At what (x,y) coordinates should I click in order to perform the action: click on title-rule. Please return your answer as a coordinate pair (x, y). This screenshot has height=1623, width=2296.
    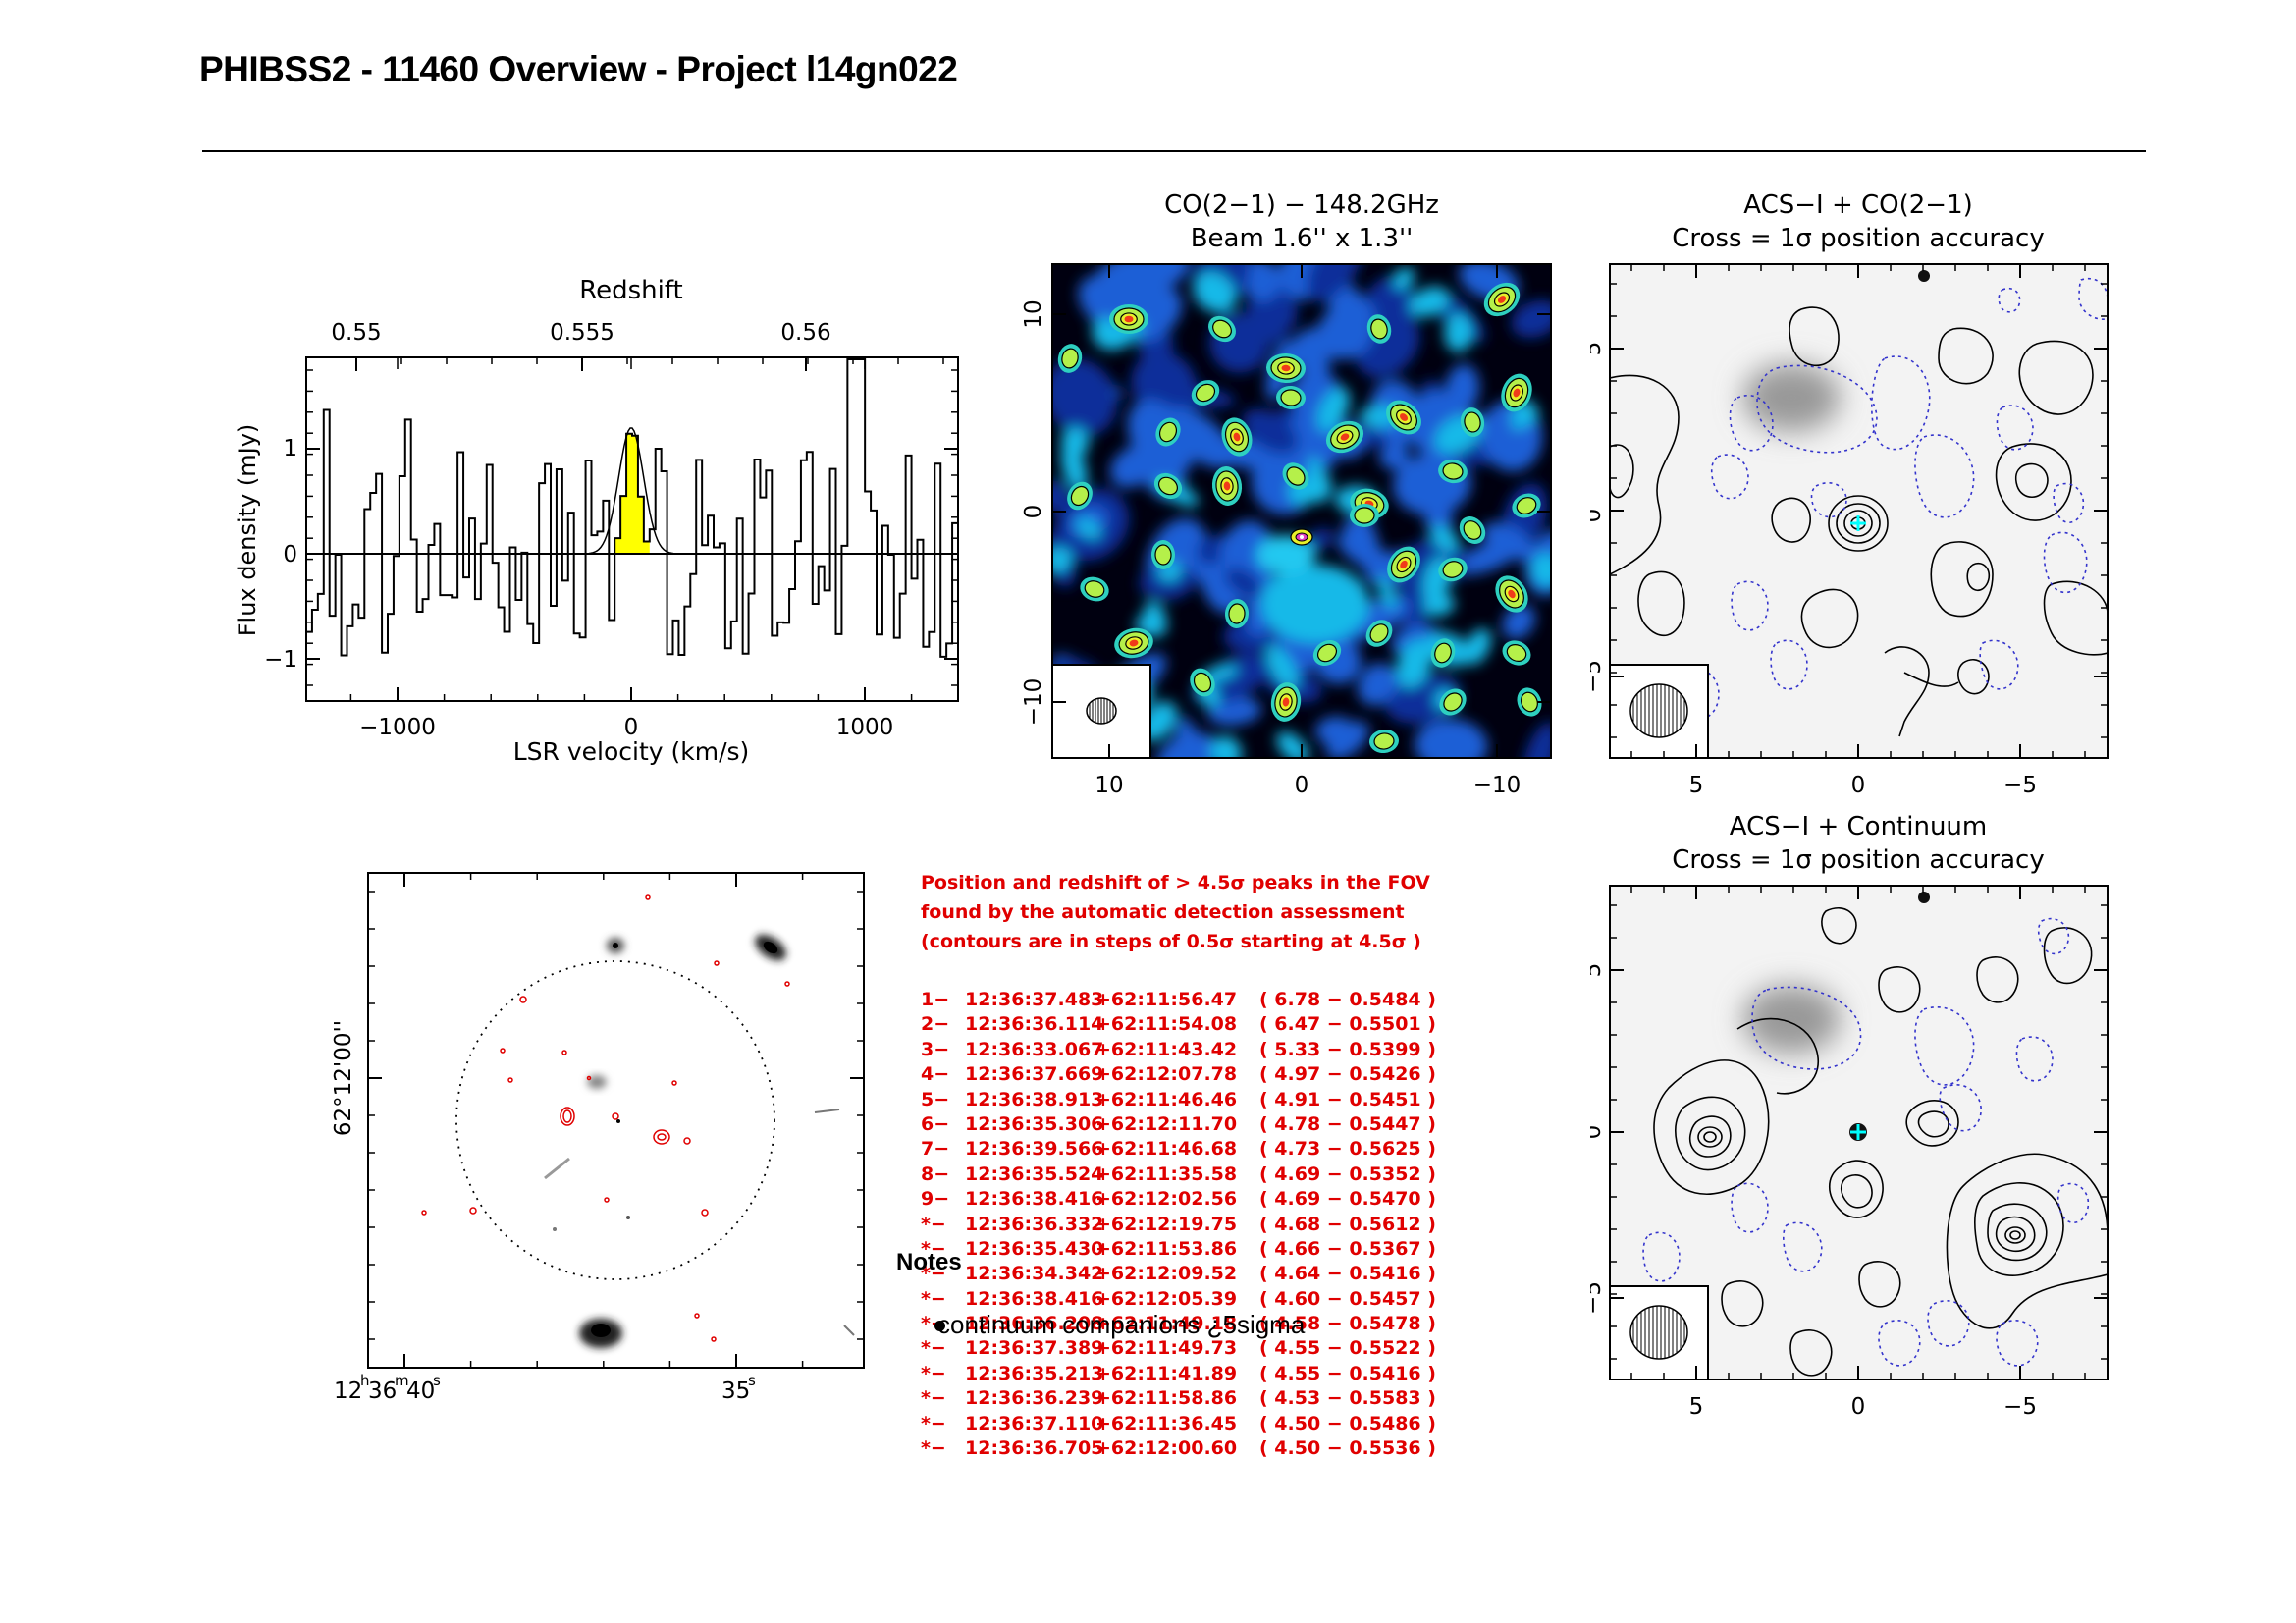
    Looking at the image, I should click on (1174, 151).